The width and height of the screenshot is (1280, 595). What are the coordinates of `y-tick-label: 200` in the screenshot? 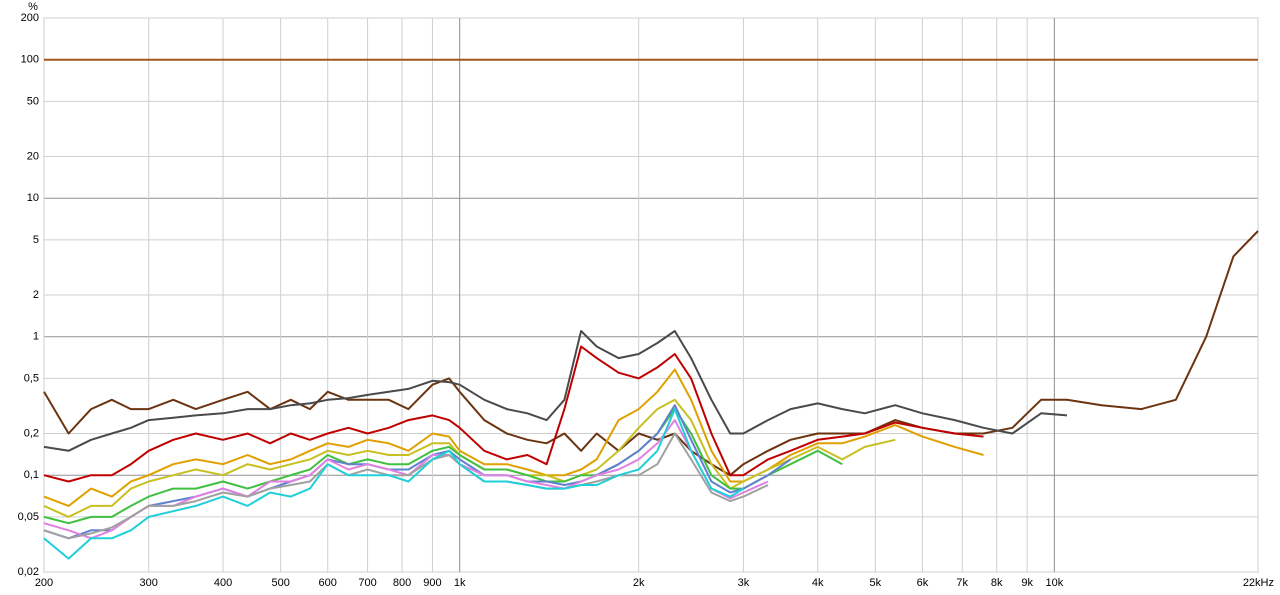 It's located at (30, 18).